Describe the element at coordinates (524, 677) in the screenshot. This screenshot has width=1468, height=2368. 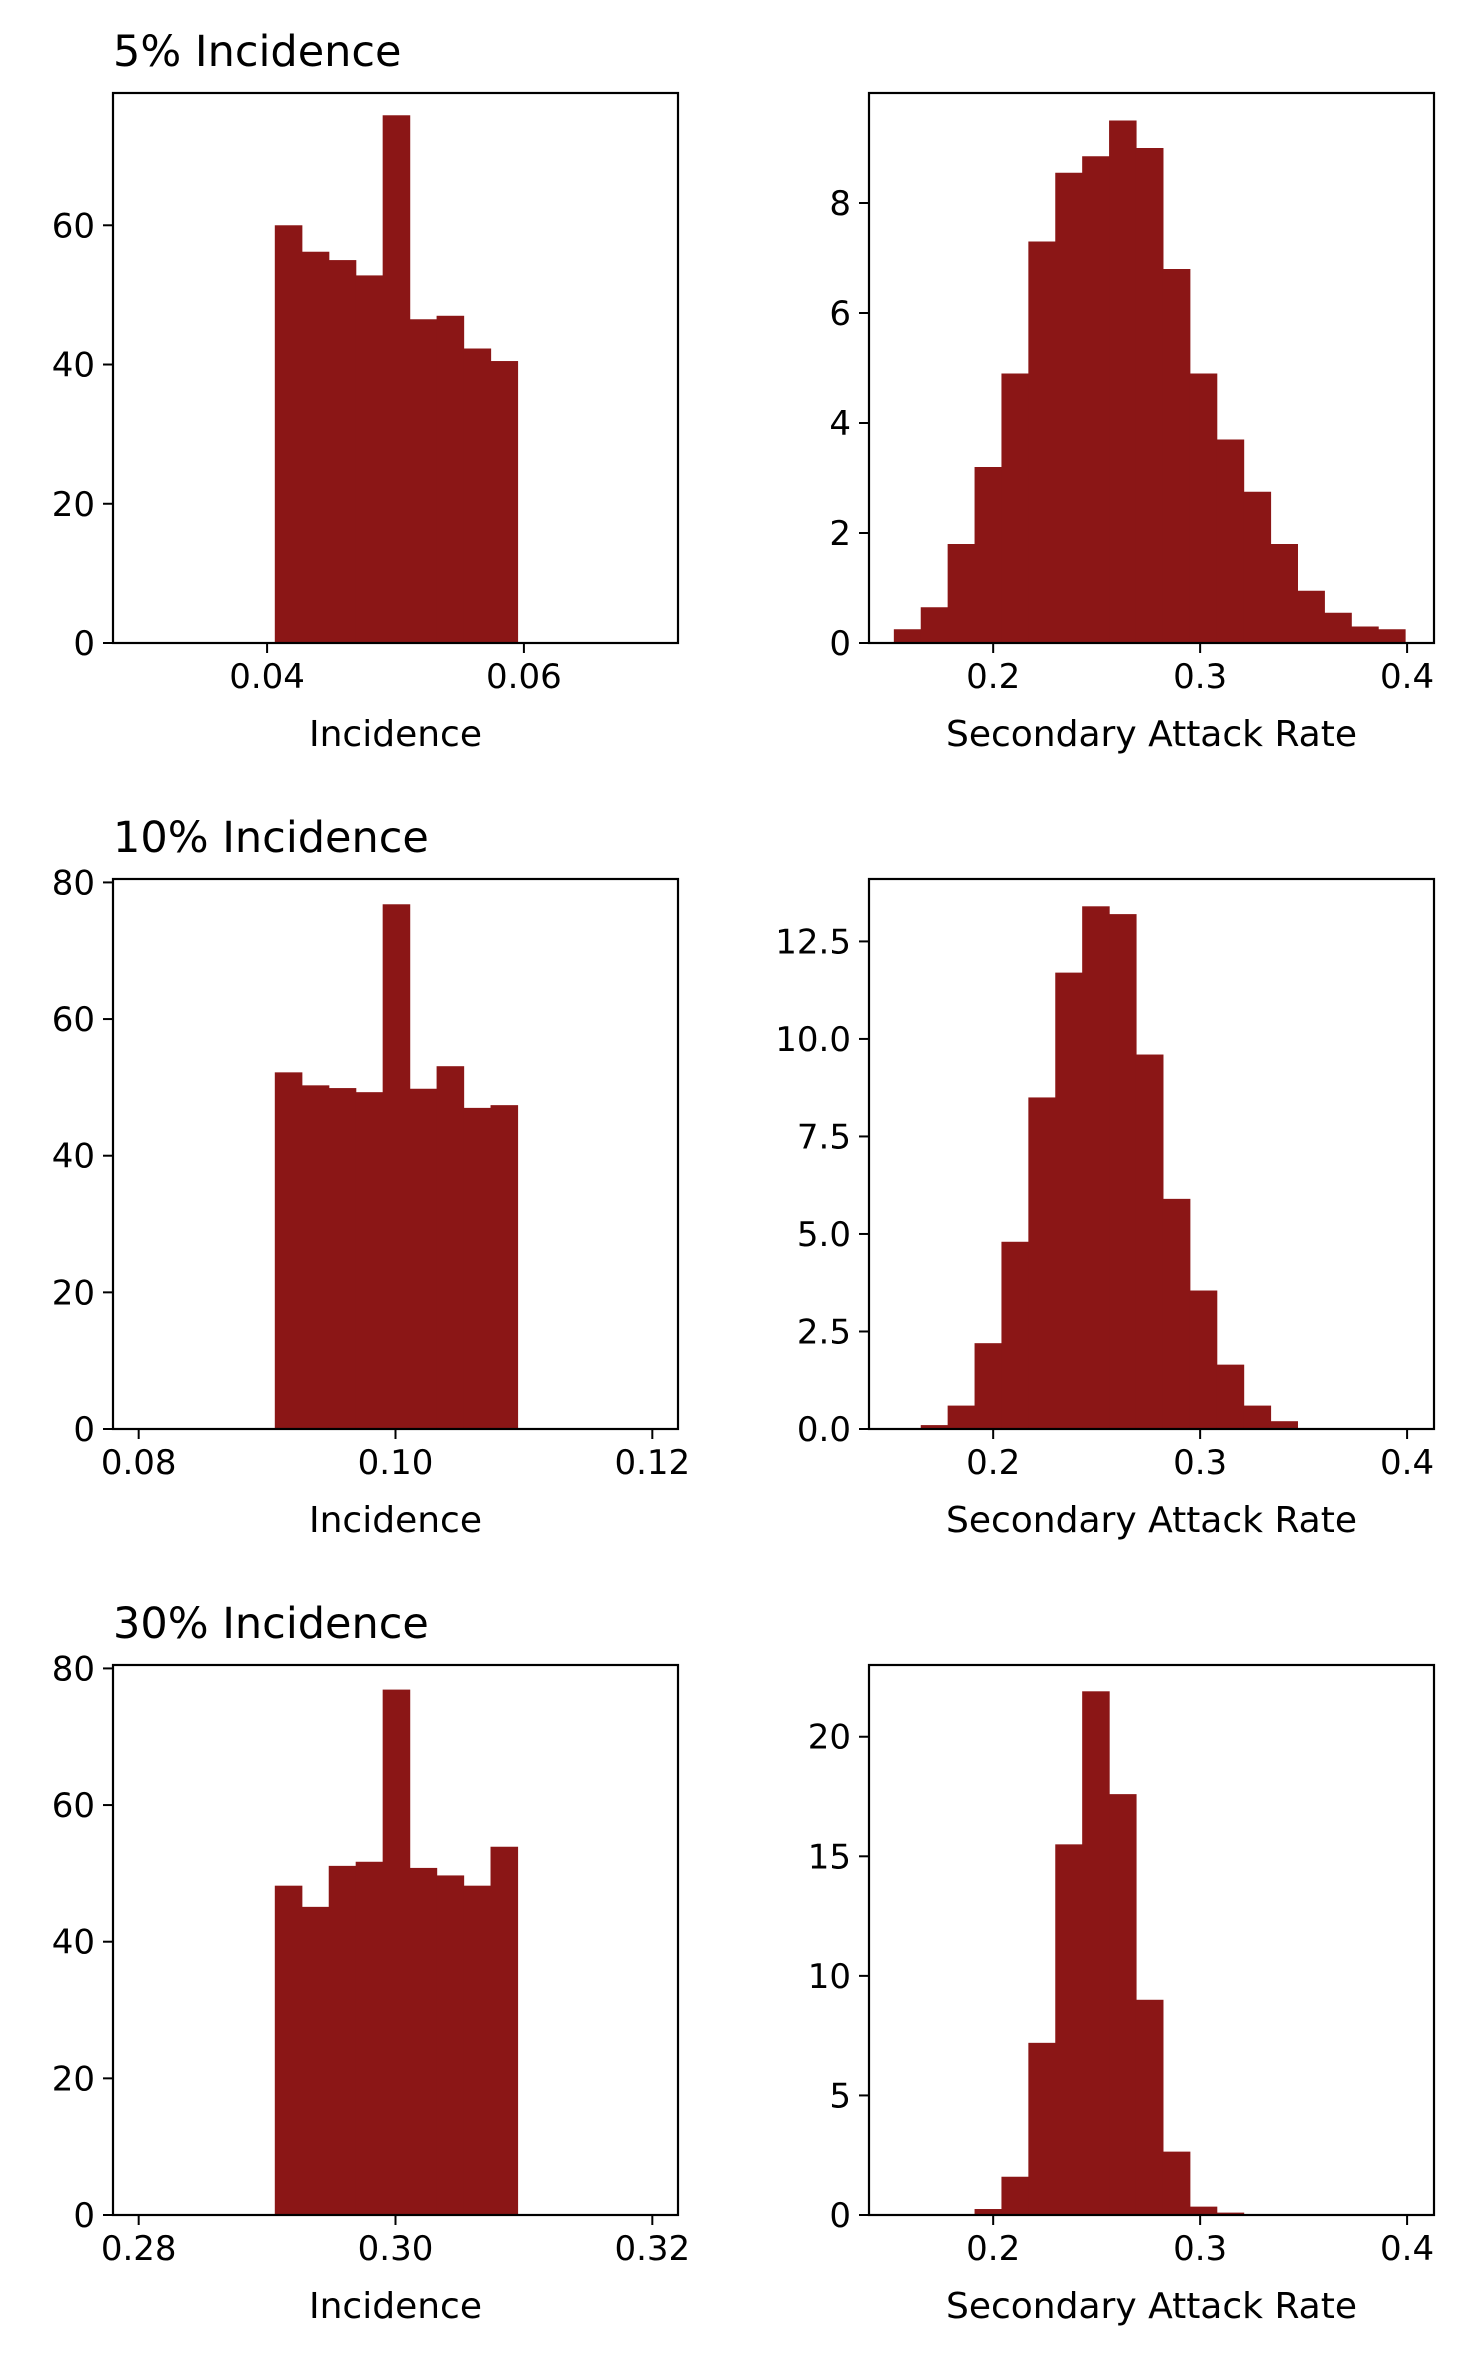
I see `x-tick-label: 0.06` at that location.